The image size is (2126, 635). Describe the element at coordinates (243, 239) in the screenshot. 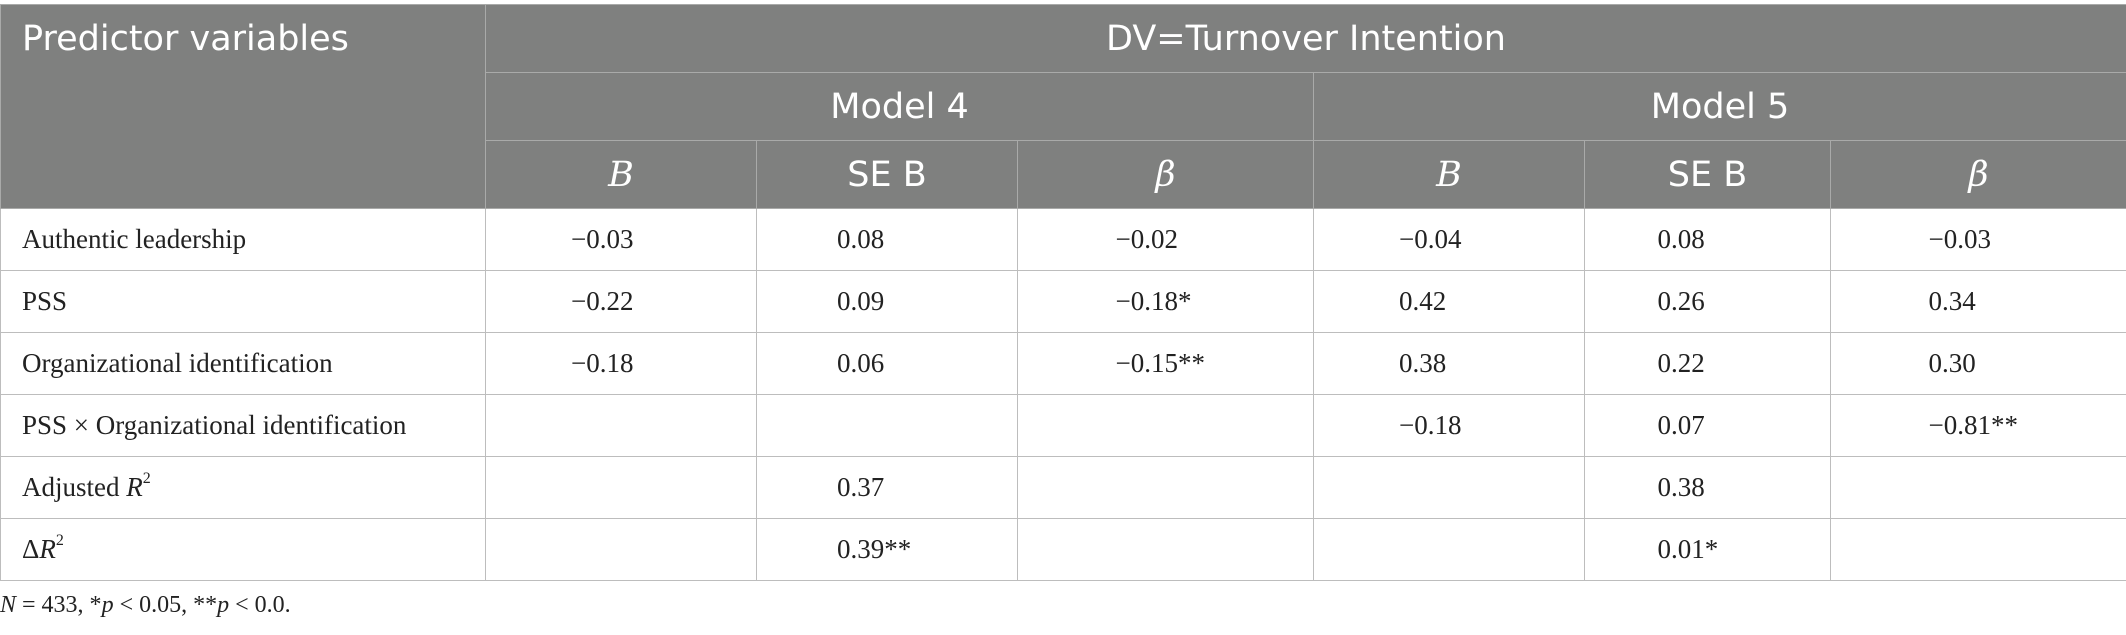

I see `row-label: Authentic leadership` at that location.